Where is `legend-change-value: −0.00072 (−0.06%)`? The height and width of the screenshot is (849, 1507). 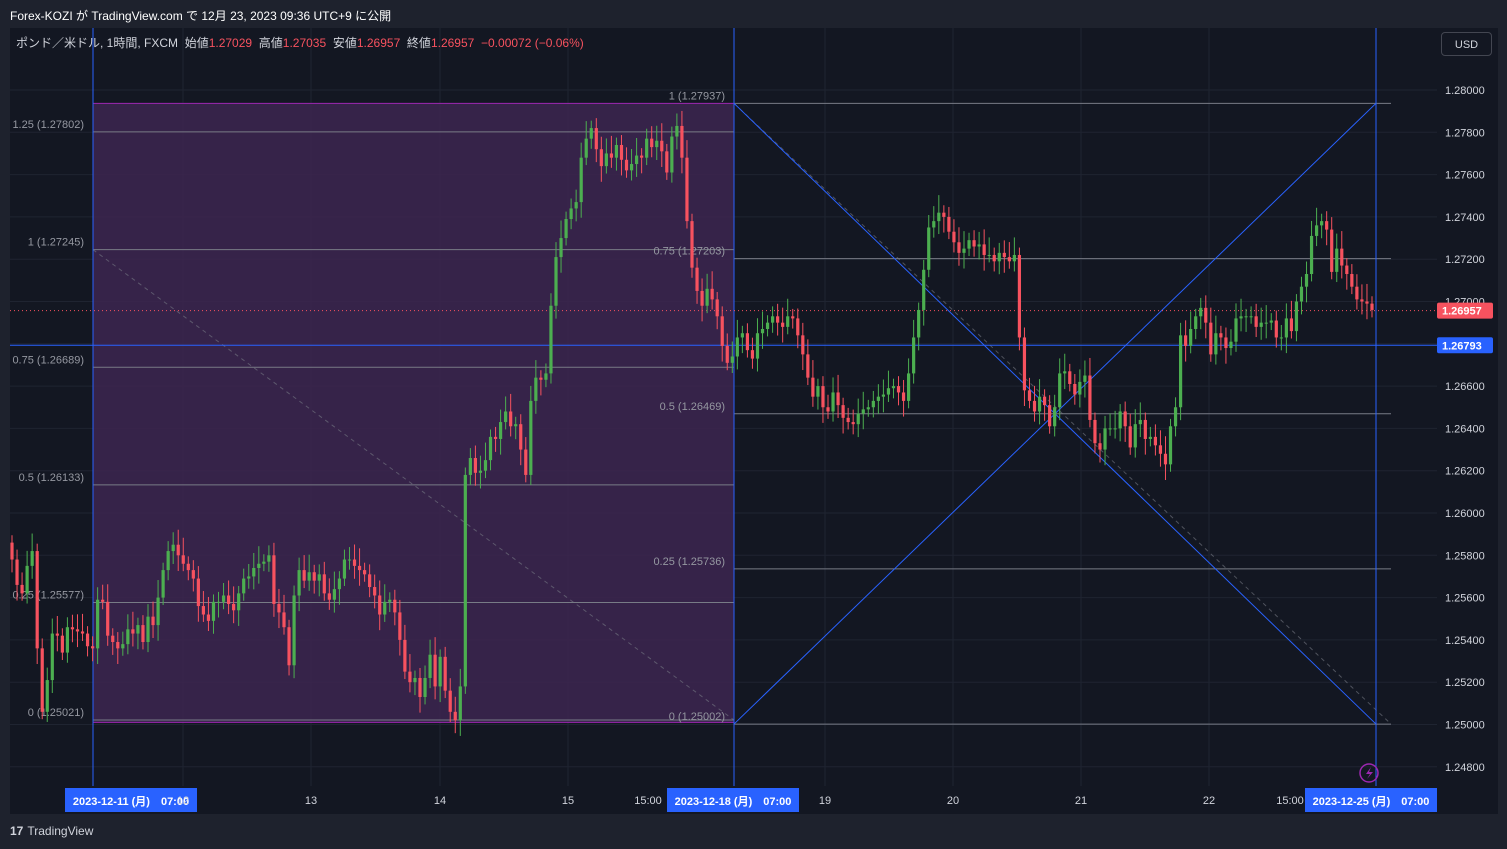 legend-change-value: −0.00072 (−0.06%) is located at coordinates (532, 43).